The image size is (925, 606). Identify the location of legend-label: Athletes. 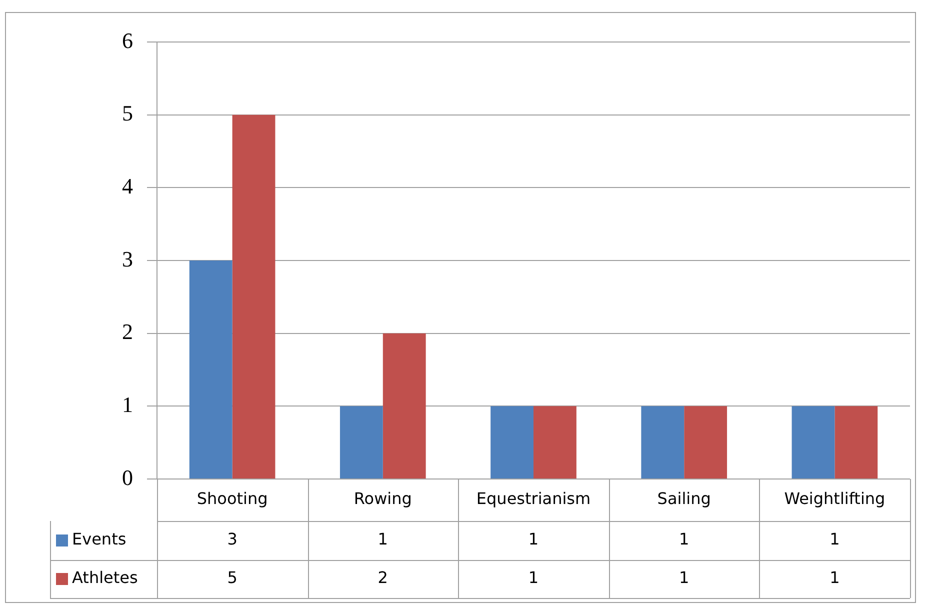
(105, 578).